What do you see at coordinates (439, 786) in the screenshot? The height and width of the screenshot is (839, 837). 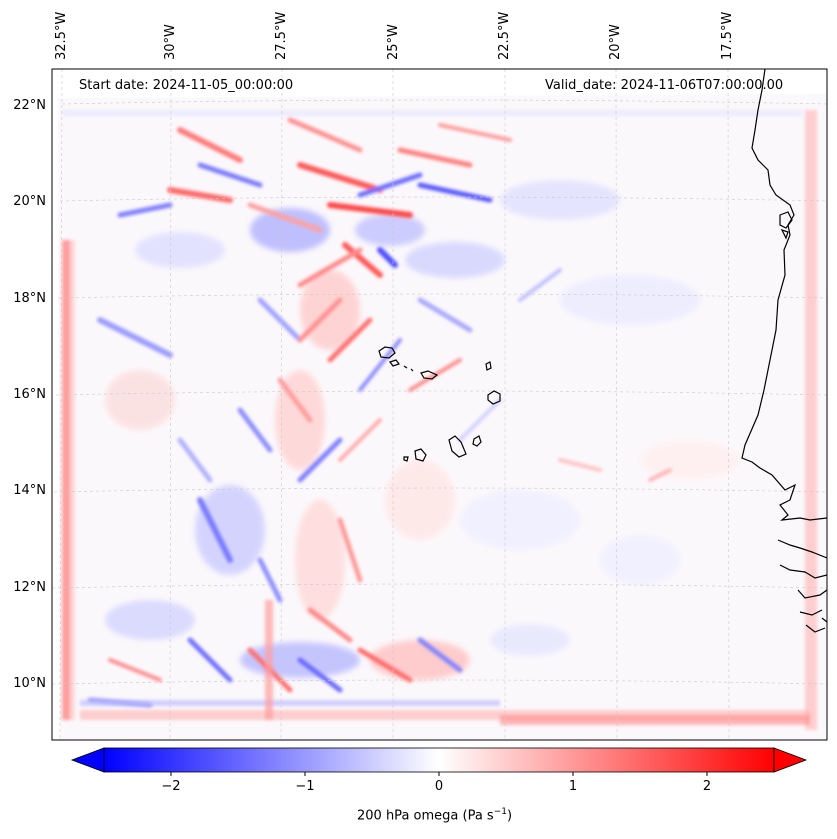 I see `colorbar-tick-label: 0` at bounding box center [439, 786].